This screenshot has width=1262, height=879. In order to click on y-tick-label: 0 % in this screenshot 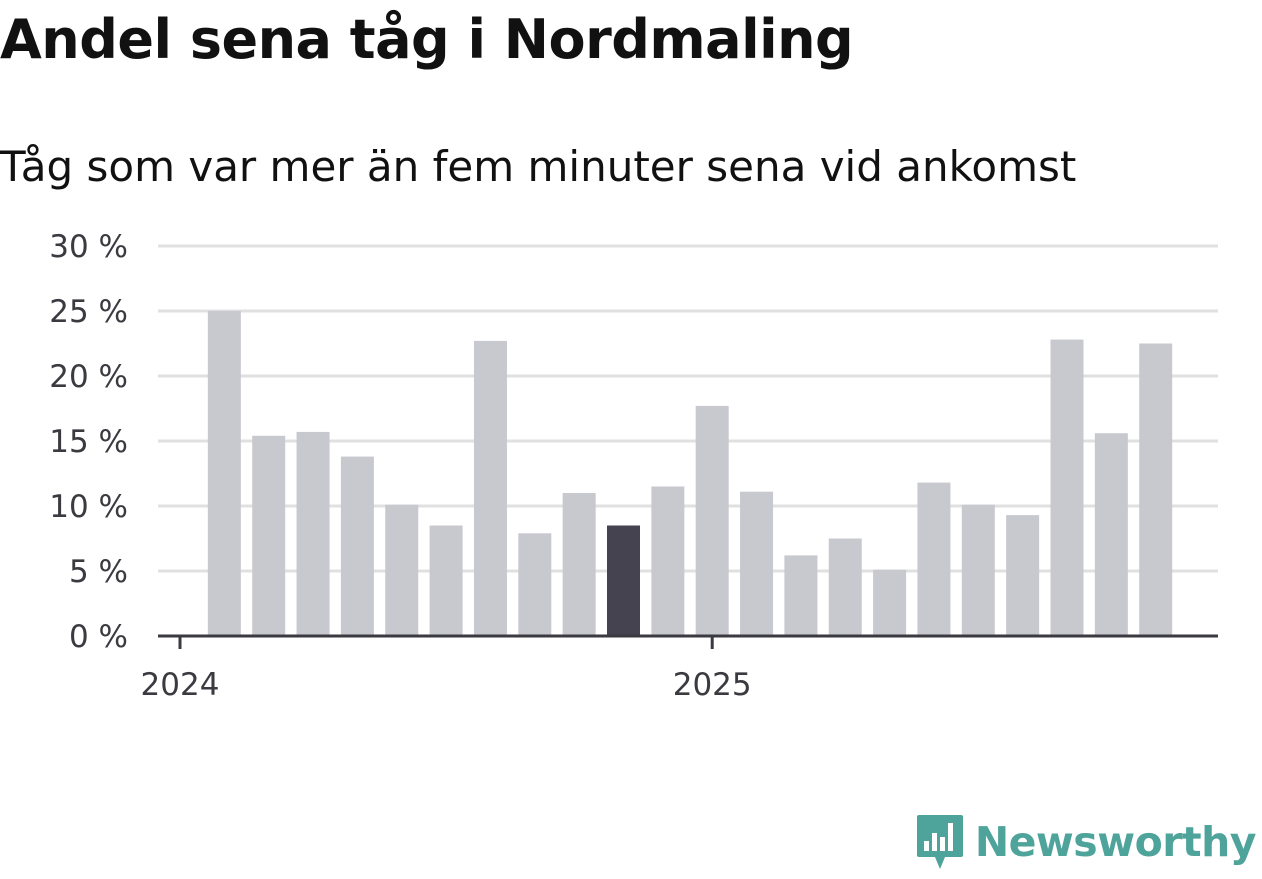, I will do `click(98, 637)`.